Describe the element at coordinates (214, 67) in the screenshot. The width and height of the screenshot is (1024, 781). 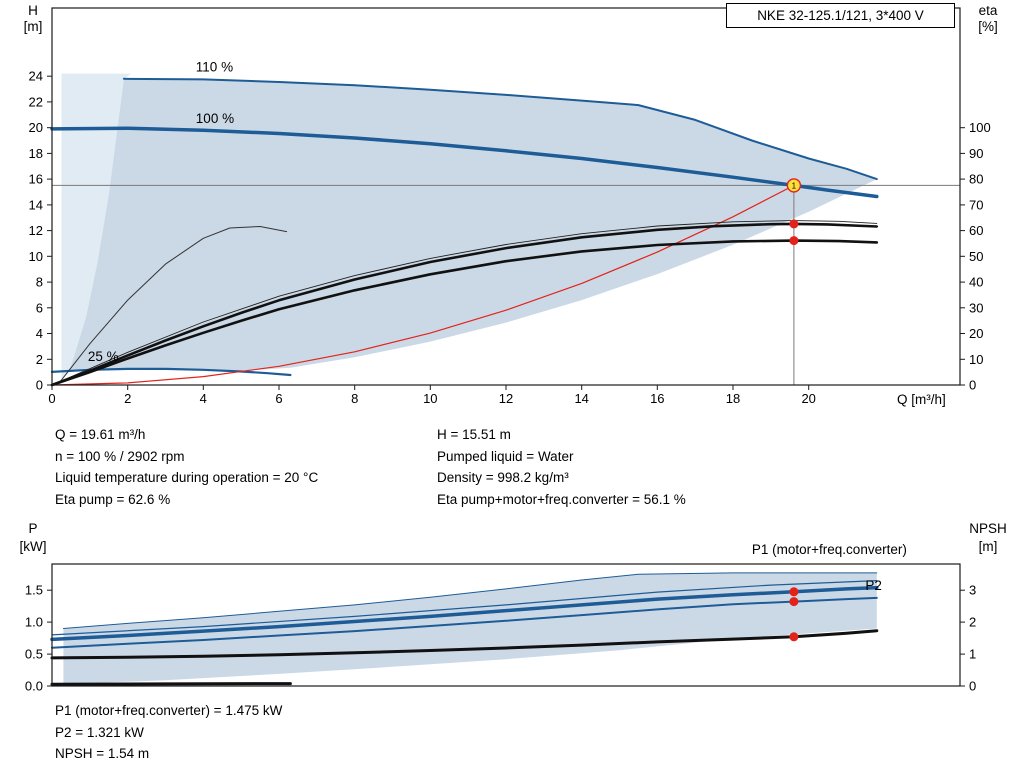
I see `curve-label: 110 %` at that location.